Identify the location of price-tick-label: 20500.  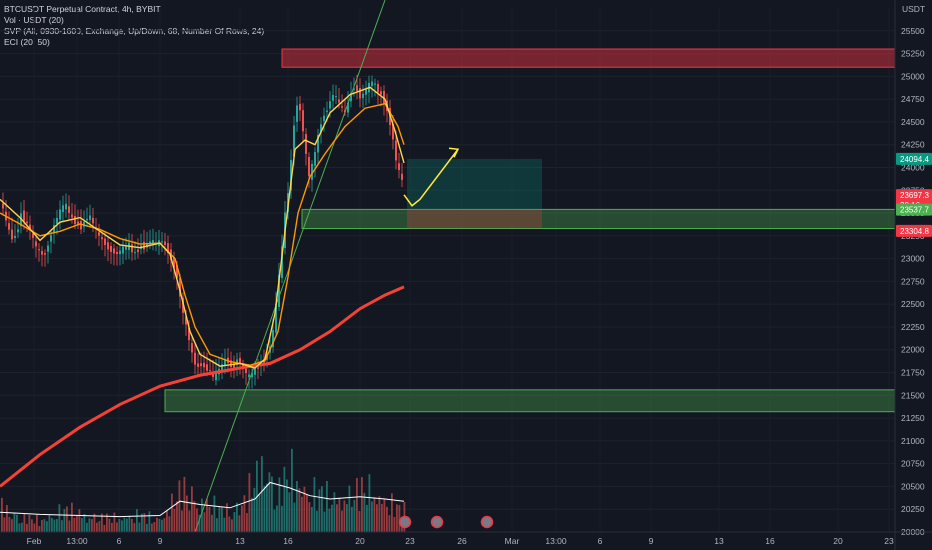
(913, 486).